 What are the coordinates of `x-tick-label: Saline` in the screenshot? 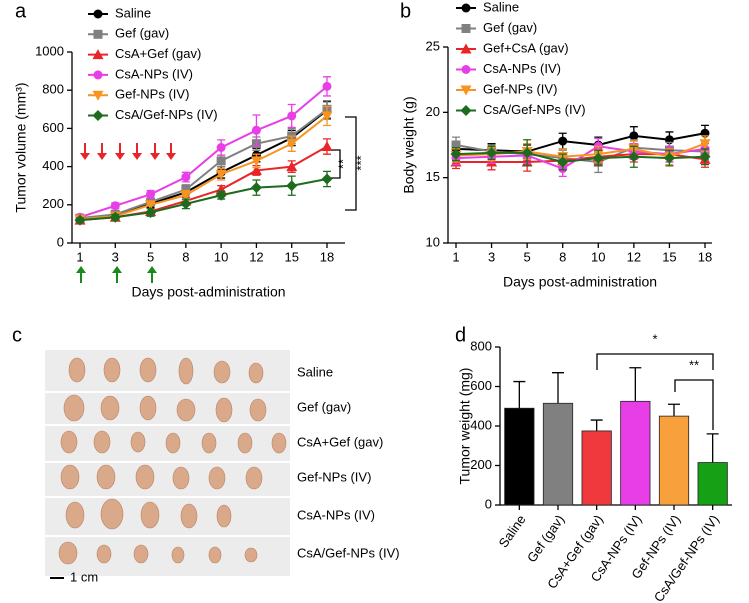 It's located at (512, 531).